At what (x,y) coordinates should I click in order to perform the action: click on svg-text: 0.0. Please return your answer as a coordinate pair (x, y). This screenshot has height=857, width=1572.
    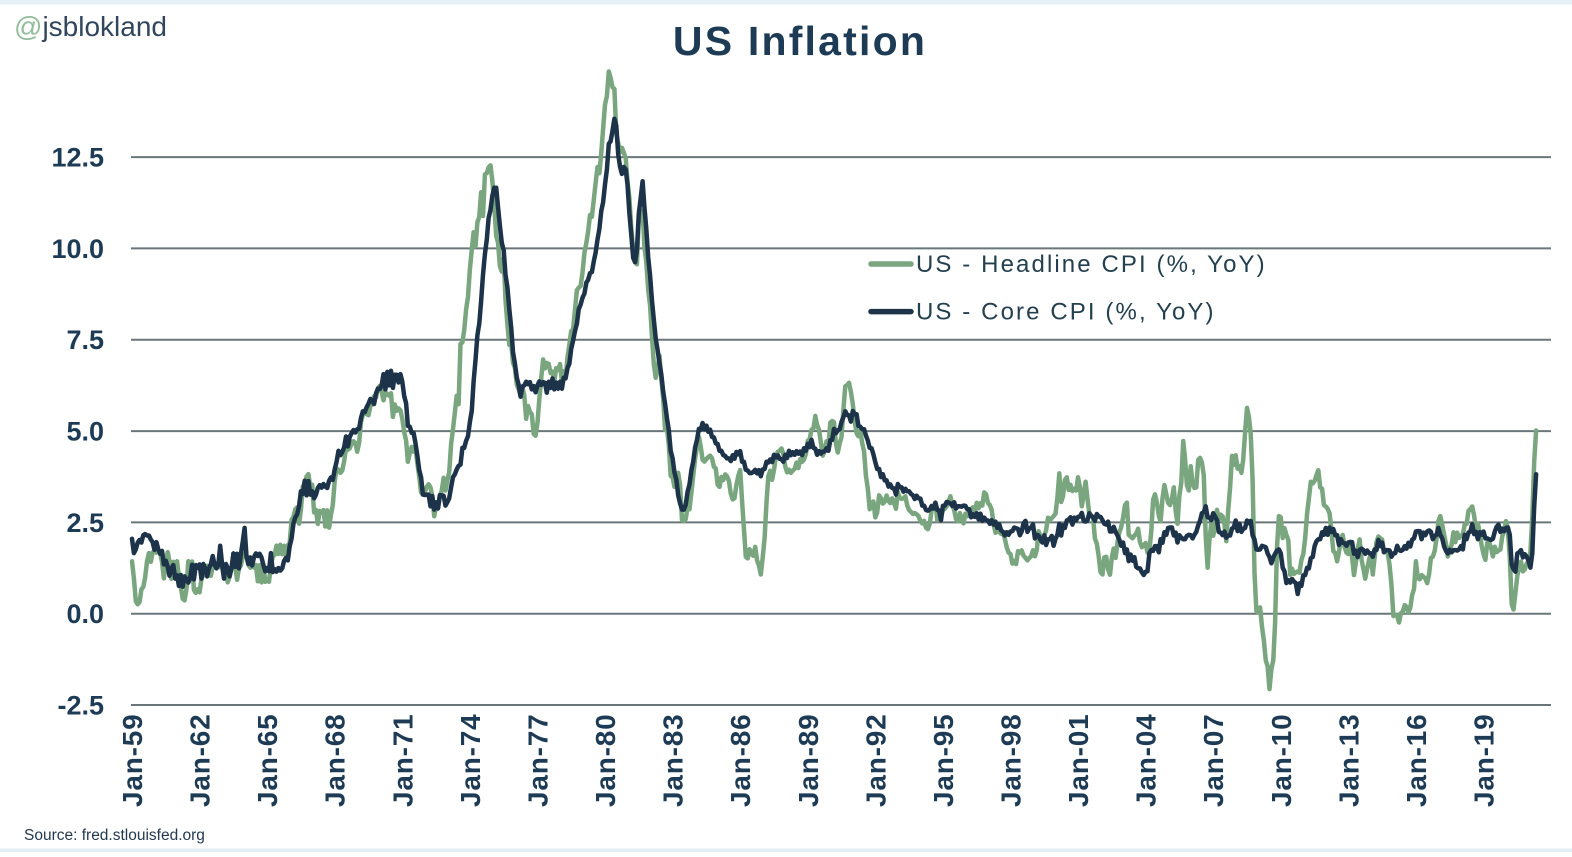
    Looking at the image, I should click on (85, 614).